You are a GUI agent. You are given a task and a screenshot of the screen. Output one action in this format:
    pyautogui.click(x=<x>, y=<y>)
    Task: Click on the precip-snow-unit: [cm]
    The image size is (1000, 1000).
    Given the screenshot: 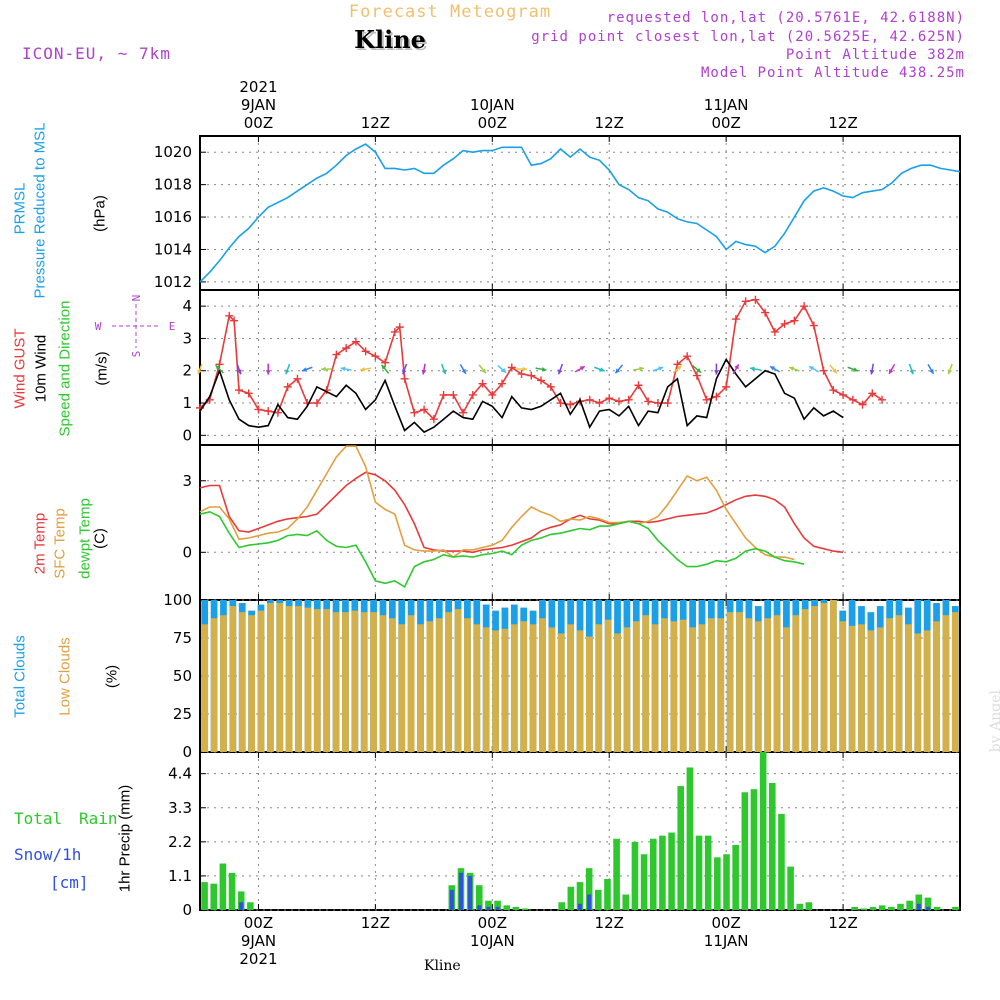 What is the action you would take?
    pyautogui.click(x=69, y=882)
    